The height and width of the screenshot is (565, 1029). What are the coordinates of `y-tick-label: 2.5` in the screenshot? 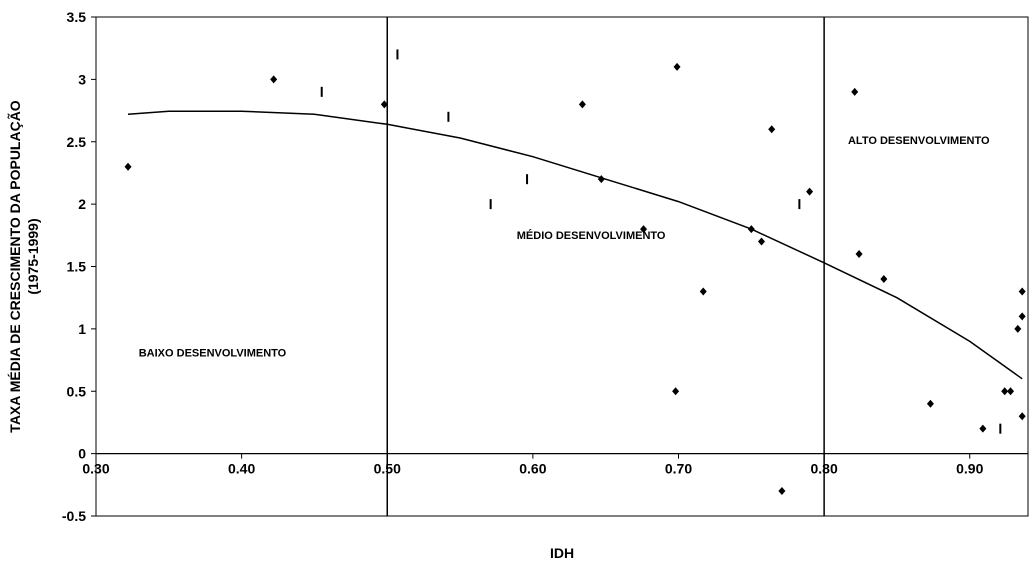 It's located at (77, 142).